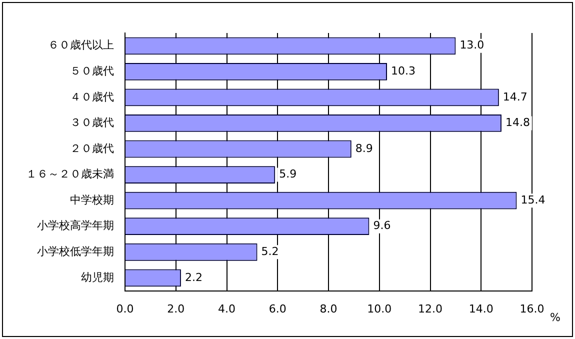  Describe the element at coordinates (125, 309) in the screenshot. I see `x-tick-label: 0.0` at that location.